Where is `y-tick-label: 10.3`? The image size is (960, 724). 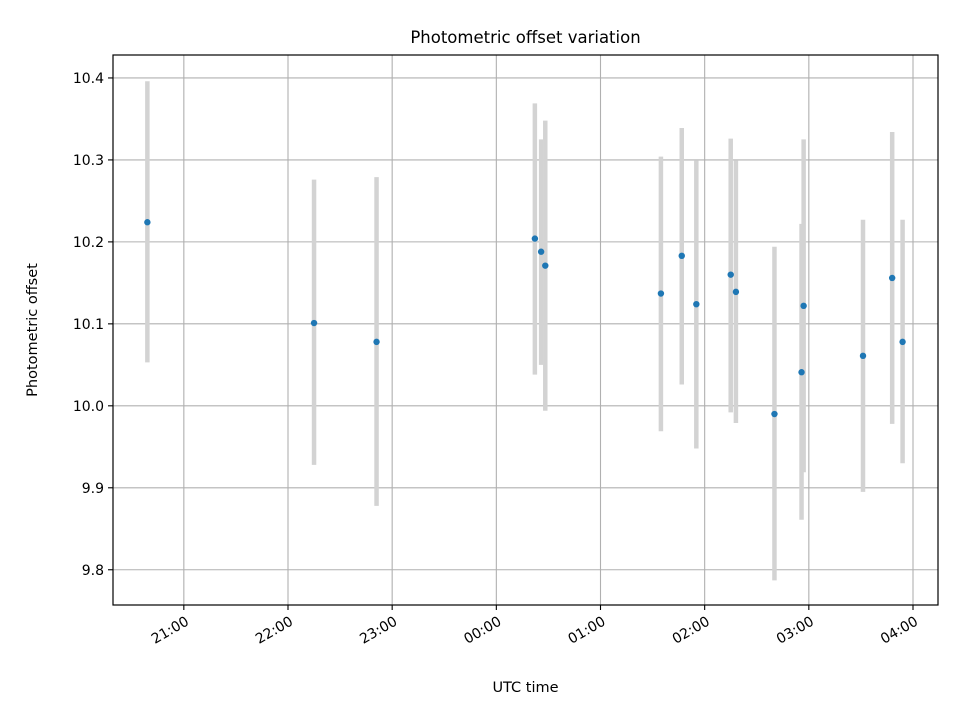
y-tick-label: 10.3 is located at coordinates (88, 161).